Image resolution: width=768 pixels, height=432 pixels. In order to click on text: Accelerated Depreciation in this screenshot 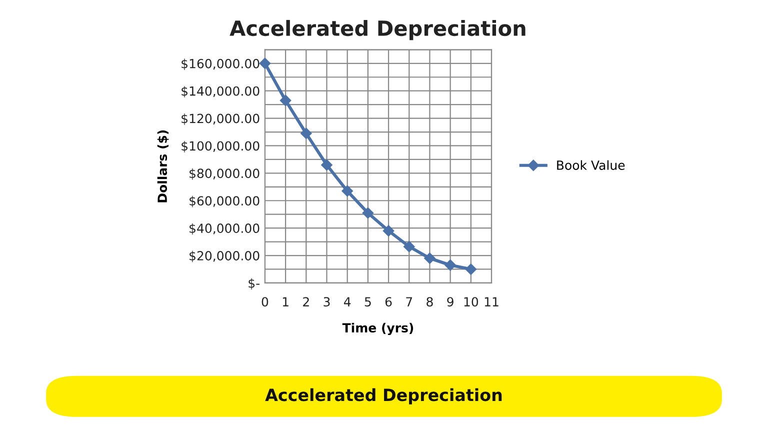, I will do `click(383, 396)`.